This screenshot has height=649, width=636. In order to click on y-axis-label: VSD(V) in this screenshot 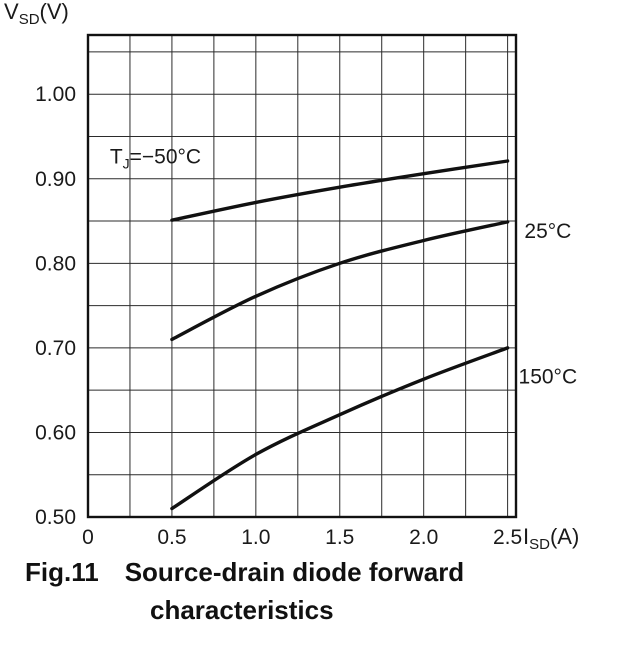, I will do `click(36, 14)`.